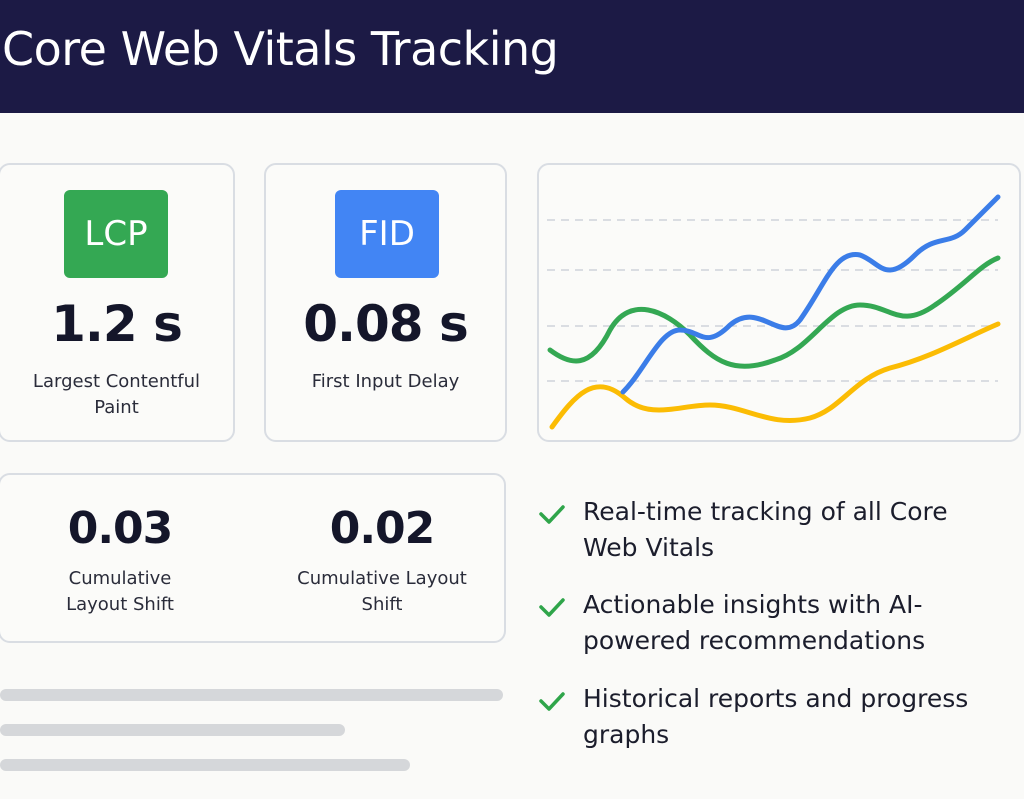  I want to click on cls-value: 0.02, so click(382, 528).